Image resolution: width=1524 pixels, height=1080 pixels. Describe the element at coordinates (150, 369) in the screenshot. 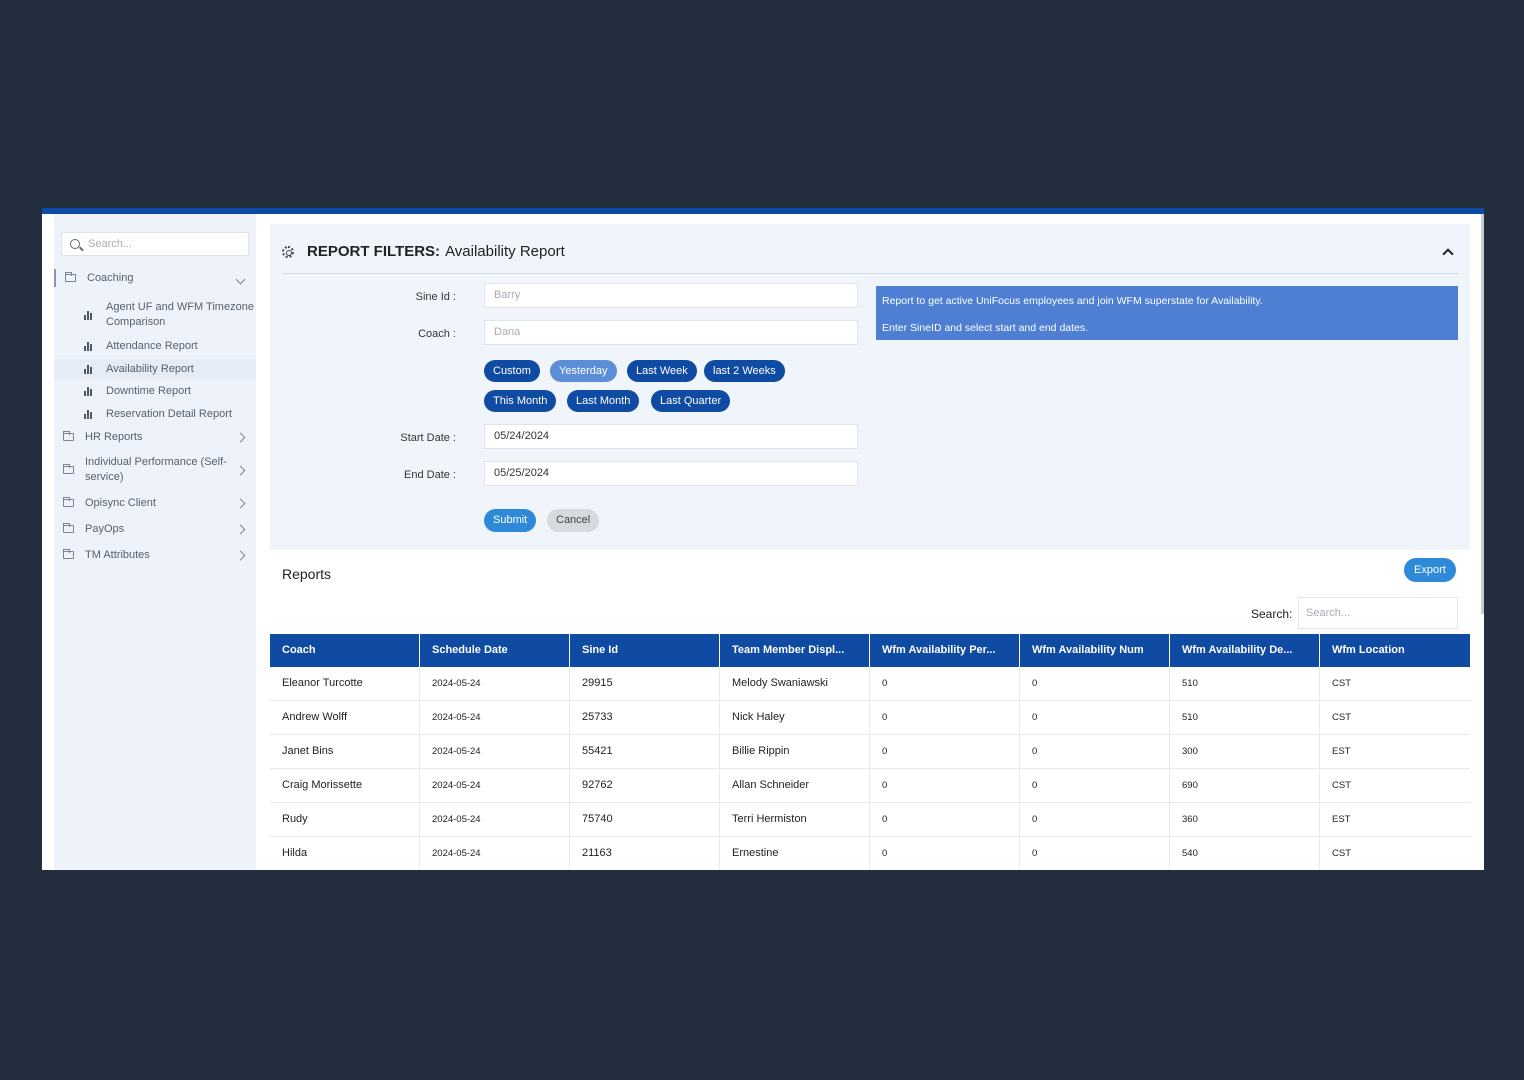

I see `sidebar-item-label: Availability Report` at that location.